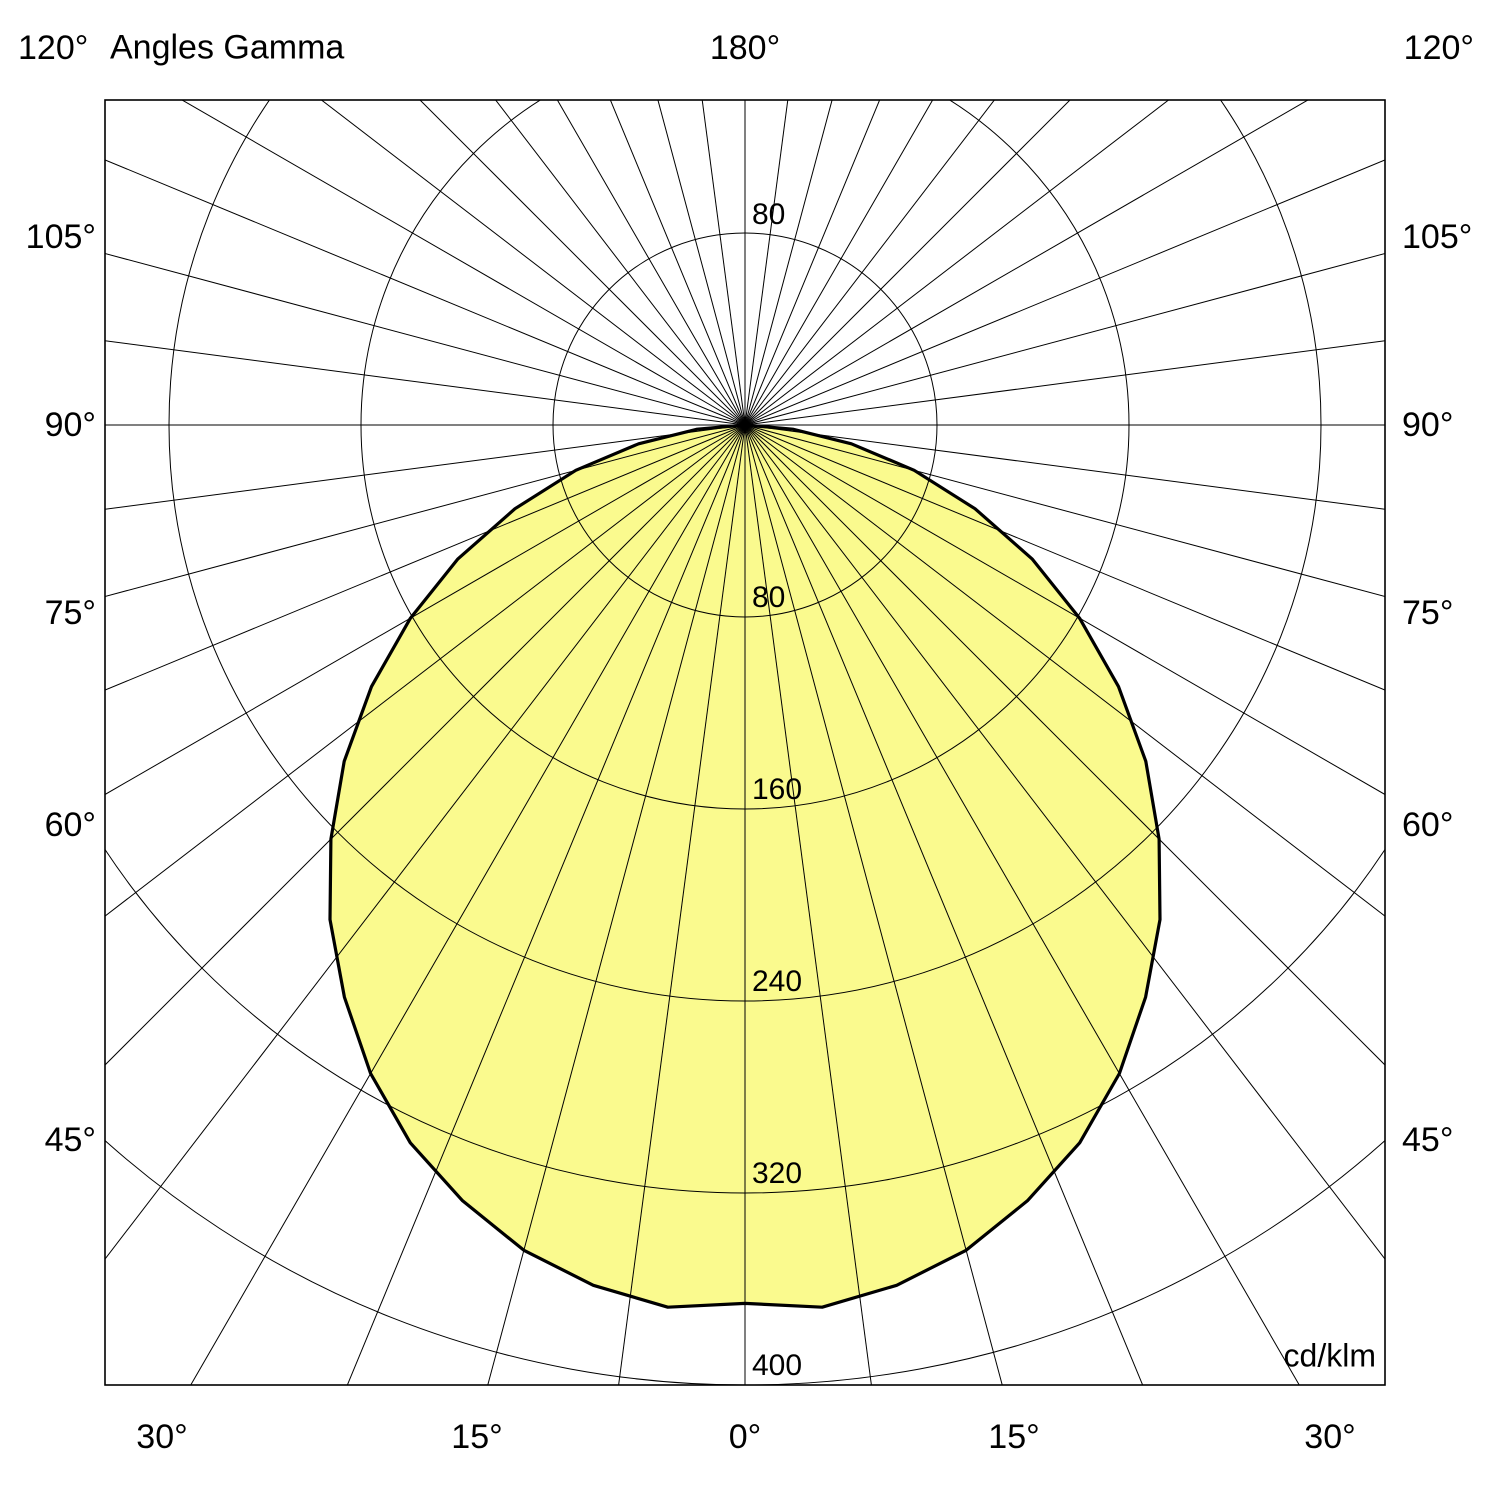 The width and height of the screenshot is (1490, 1490). I want to click on gamma-label-left-45: 45°, so click(70, 1140).